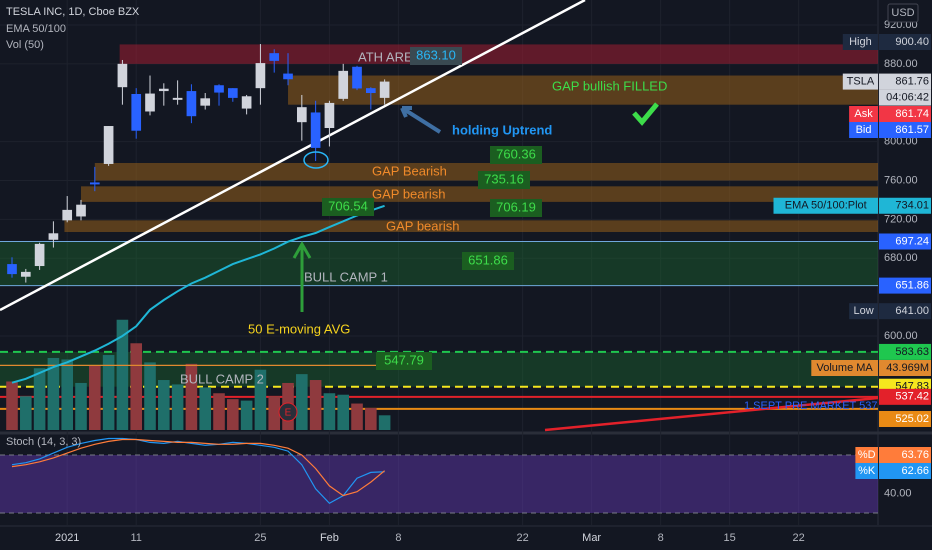 This screenshot has height=550, width=932. Describe the element at coordinates (912, 130) in the screenshot. I see `price-badge-label: 861.57` at that location.